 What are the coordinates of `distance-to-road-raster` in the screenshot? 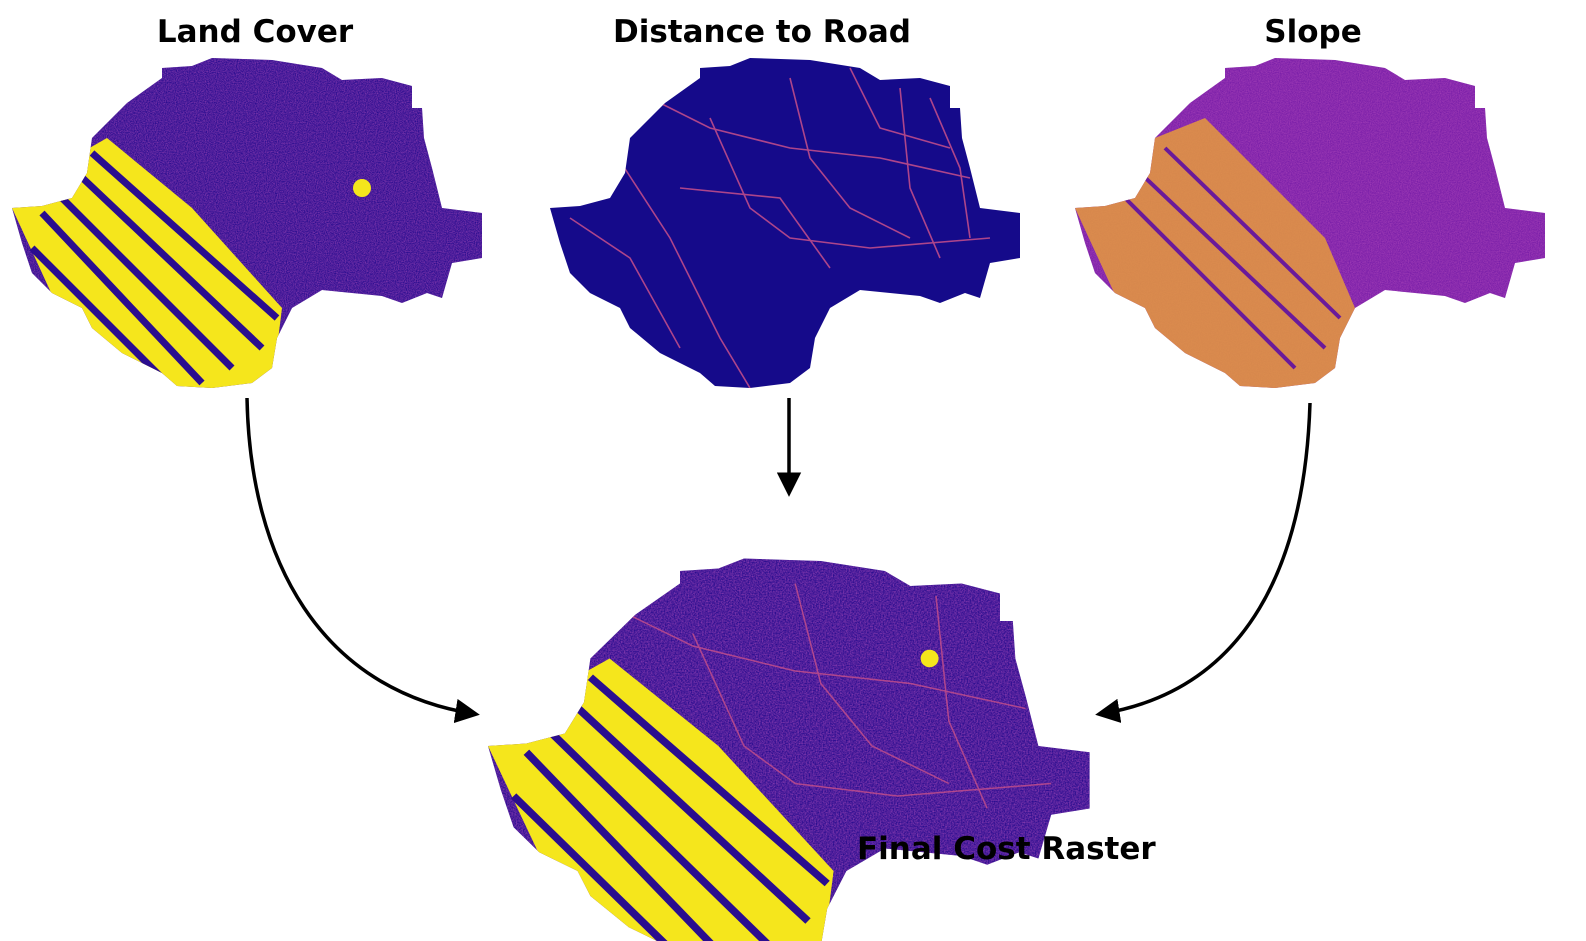 It's located at (785, 223).